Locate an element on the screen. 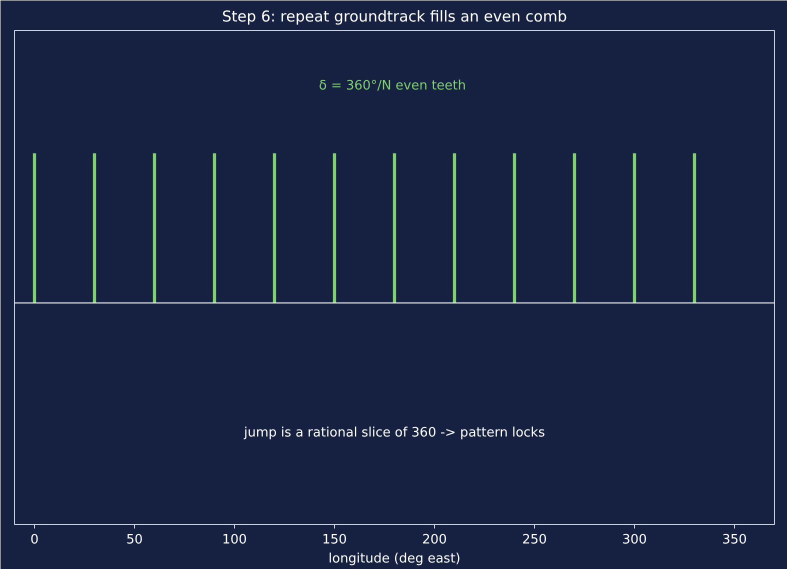  x-tick-label: 350 is located at coordinates (734, 540).